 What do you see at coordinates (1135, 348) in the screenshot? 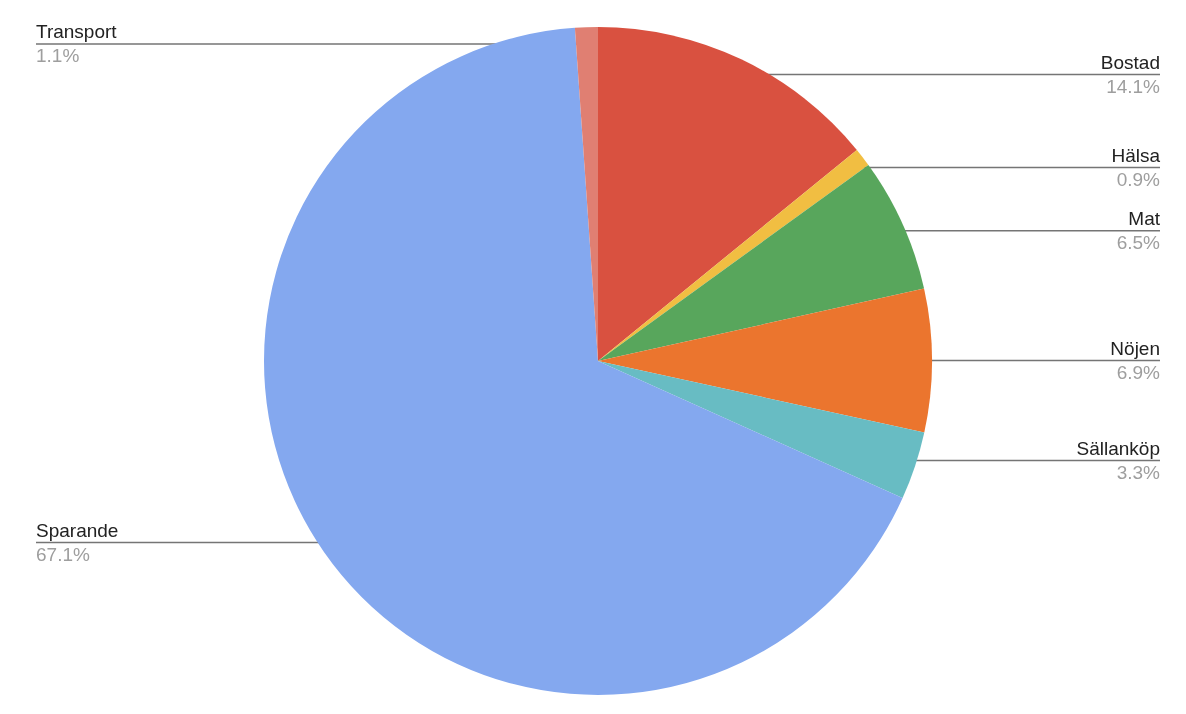
I see `slice-label: Nöjen` at bounding box center [1135, 348].